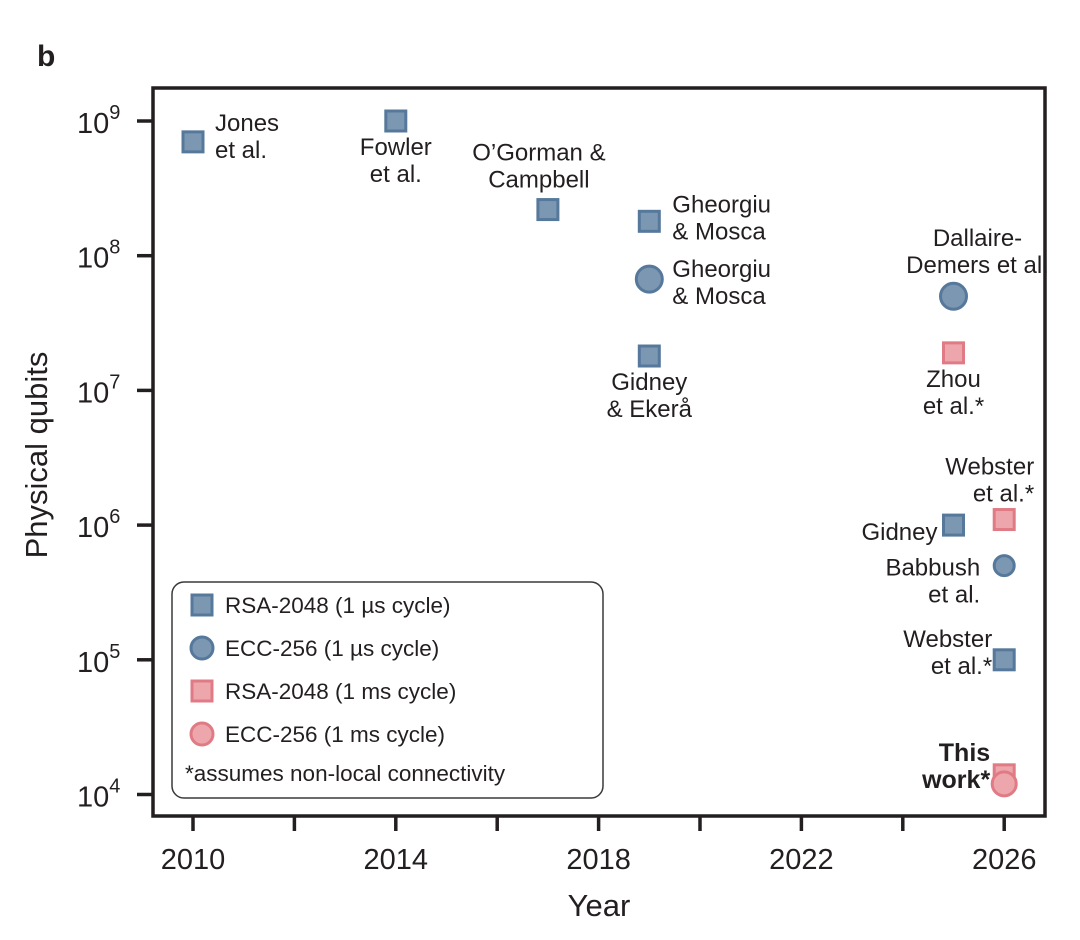 The width and height of the screenshot is (1080, 940). Describe the element at coordinates (335, 734) in the screenshot. I see `legend-label: ECC-256 (1 ms cycle)` at that location.